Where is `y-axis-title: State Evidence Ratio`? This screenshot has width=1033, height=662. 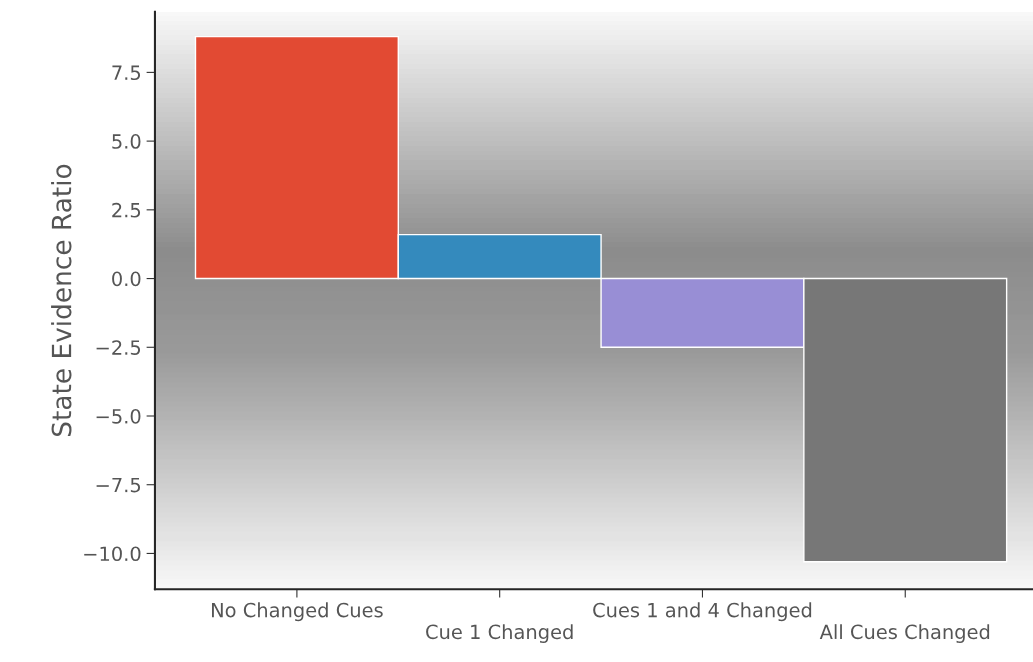 y-axis-title: State Evidence Ratio is located at coordinates (61, 300).